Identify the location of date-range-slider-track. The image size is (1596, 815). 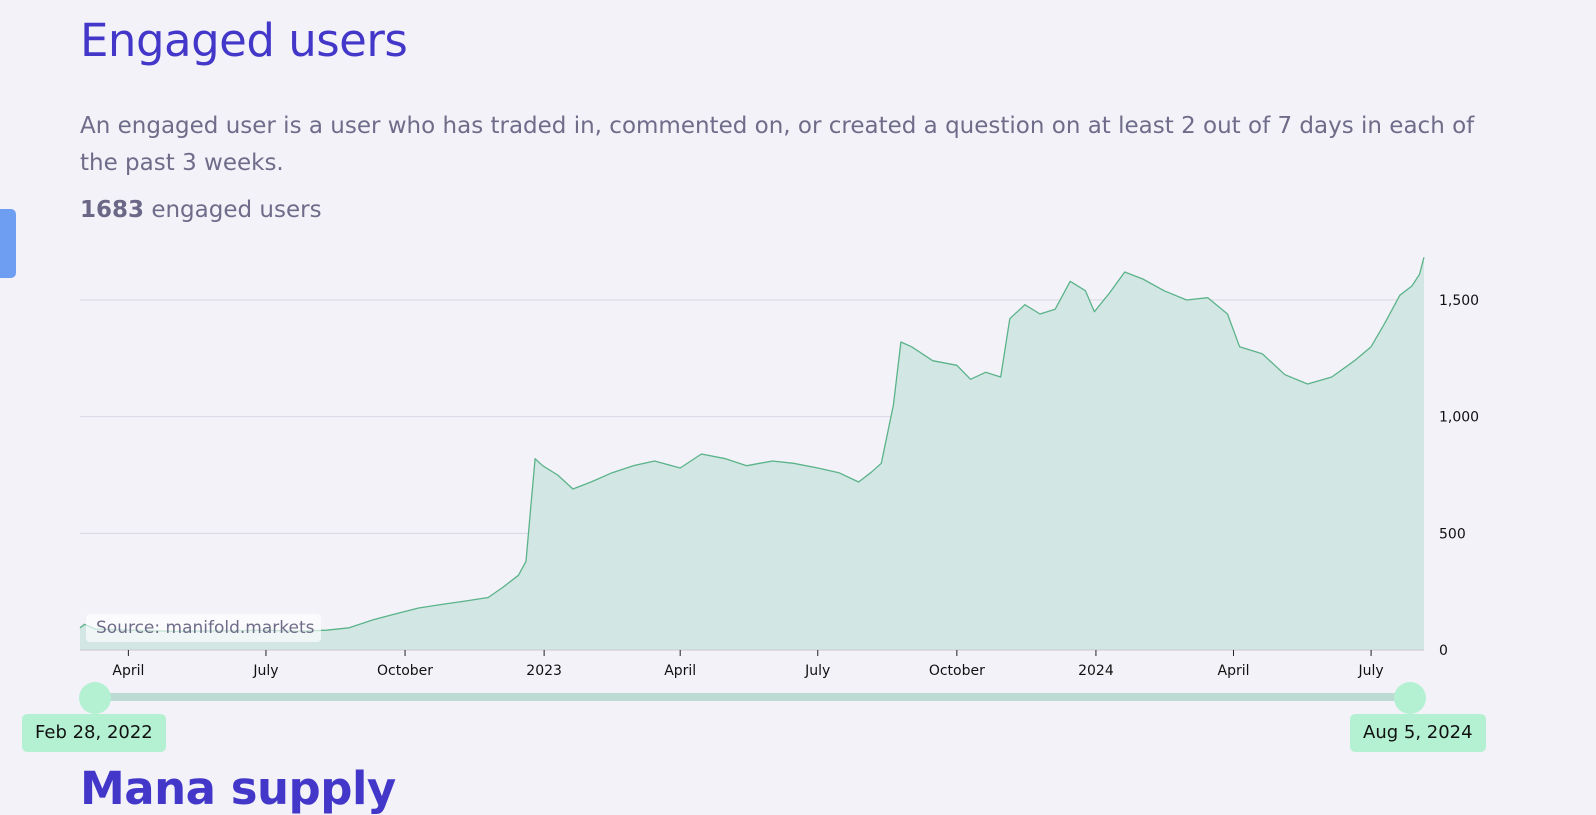
(752, 697).